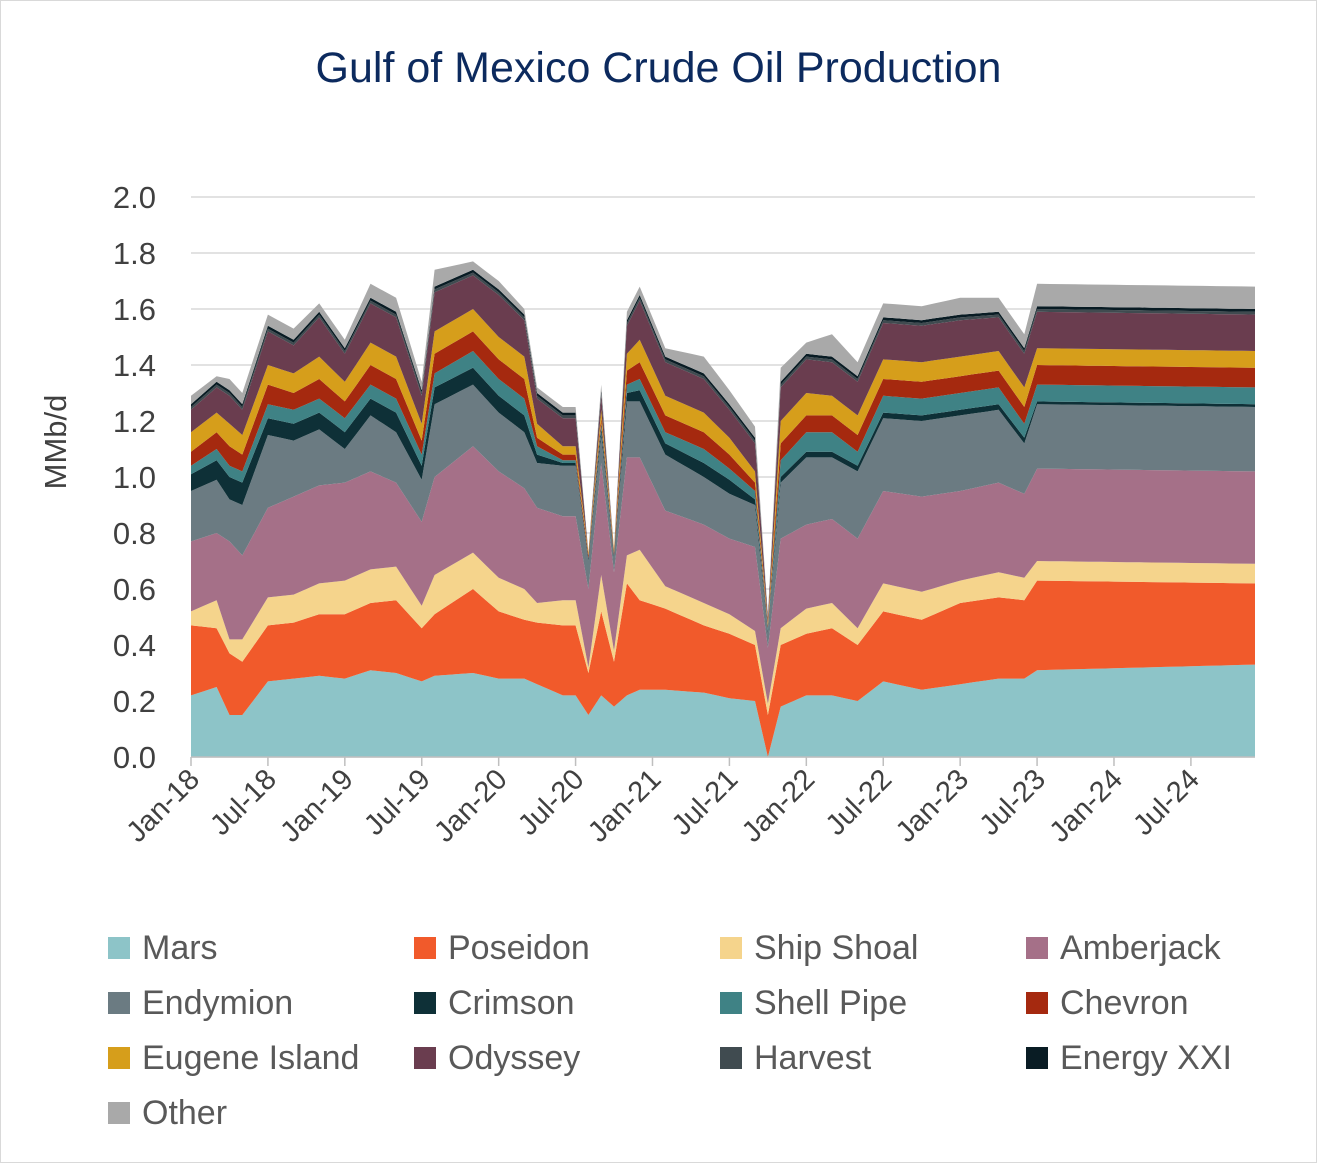 This screenshot has height=1163, width=1317. I want to click on legend-item: Amberjack, so click(1123, 948).